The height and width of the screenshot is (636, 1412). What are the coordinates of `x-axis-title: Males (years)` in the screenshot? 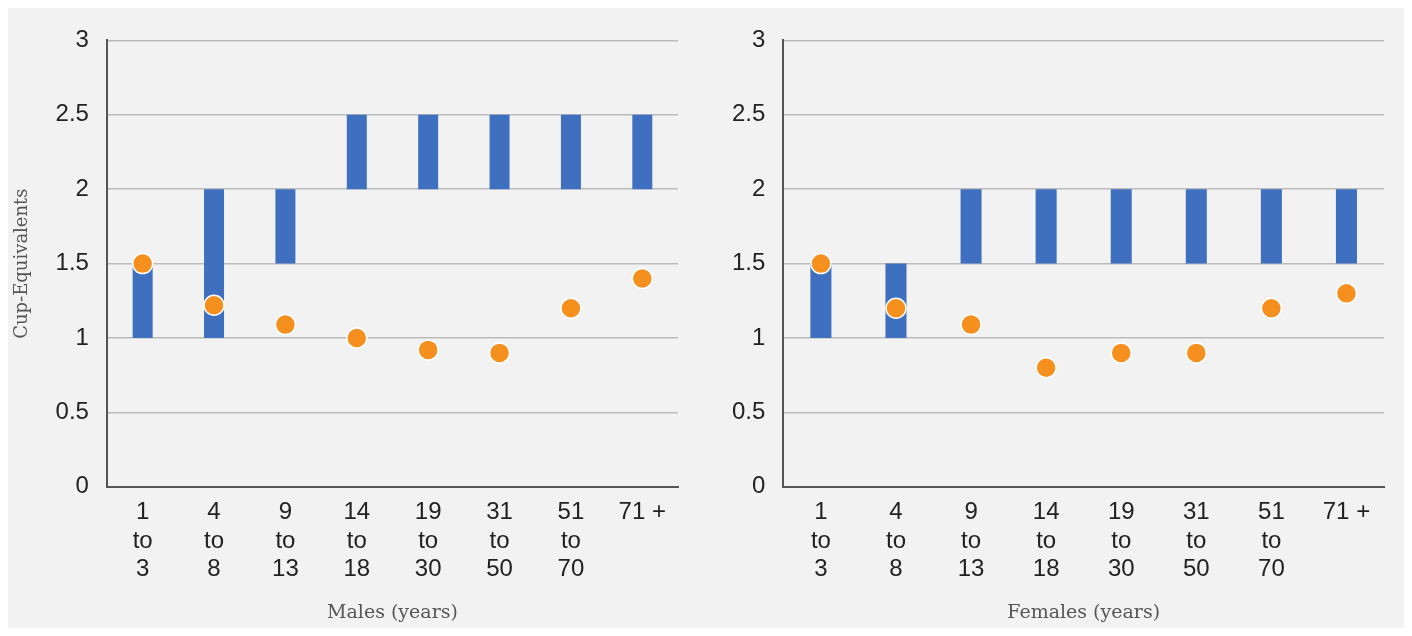 It's located at (392, 610).